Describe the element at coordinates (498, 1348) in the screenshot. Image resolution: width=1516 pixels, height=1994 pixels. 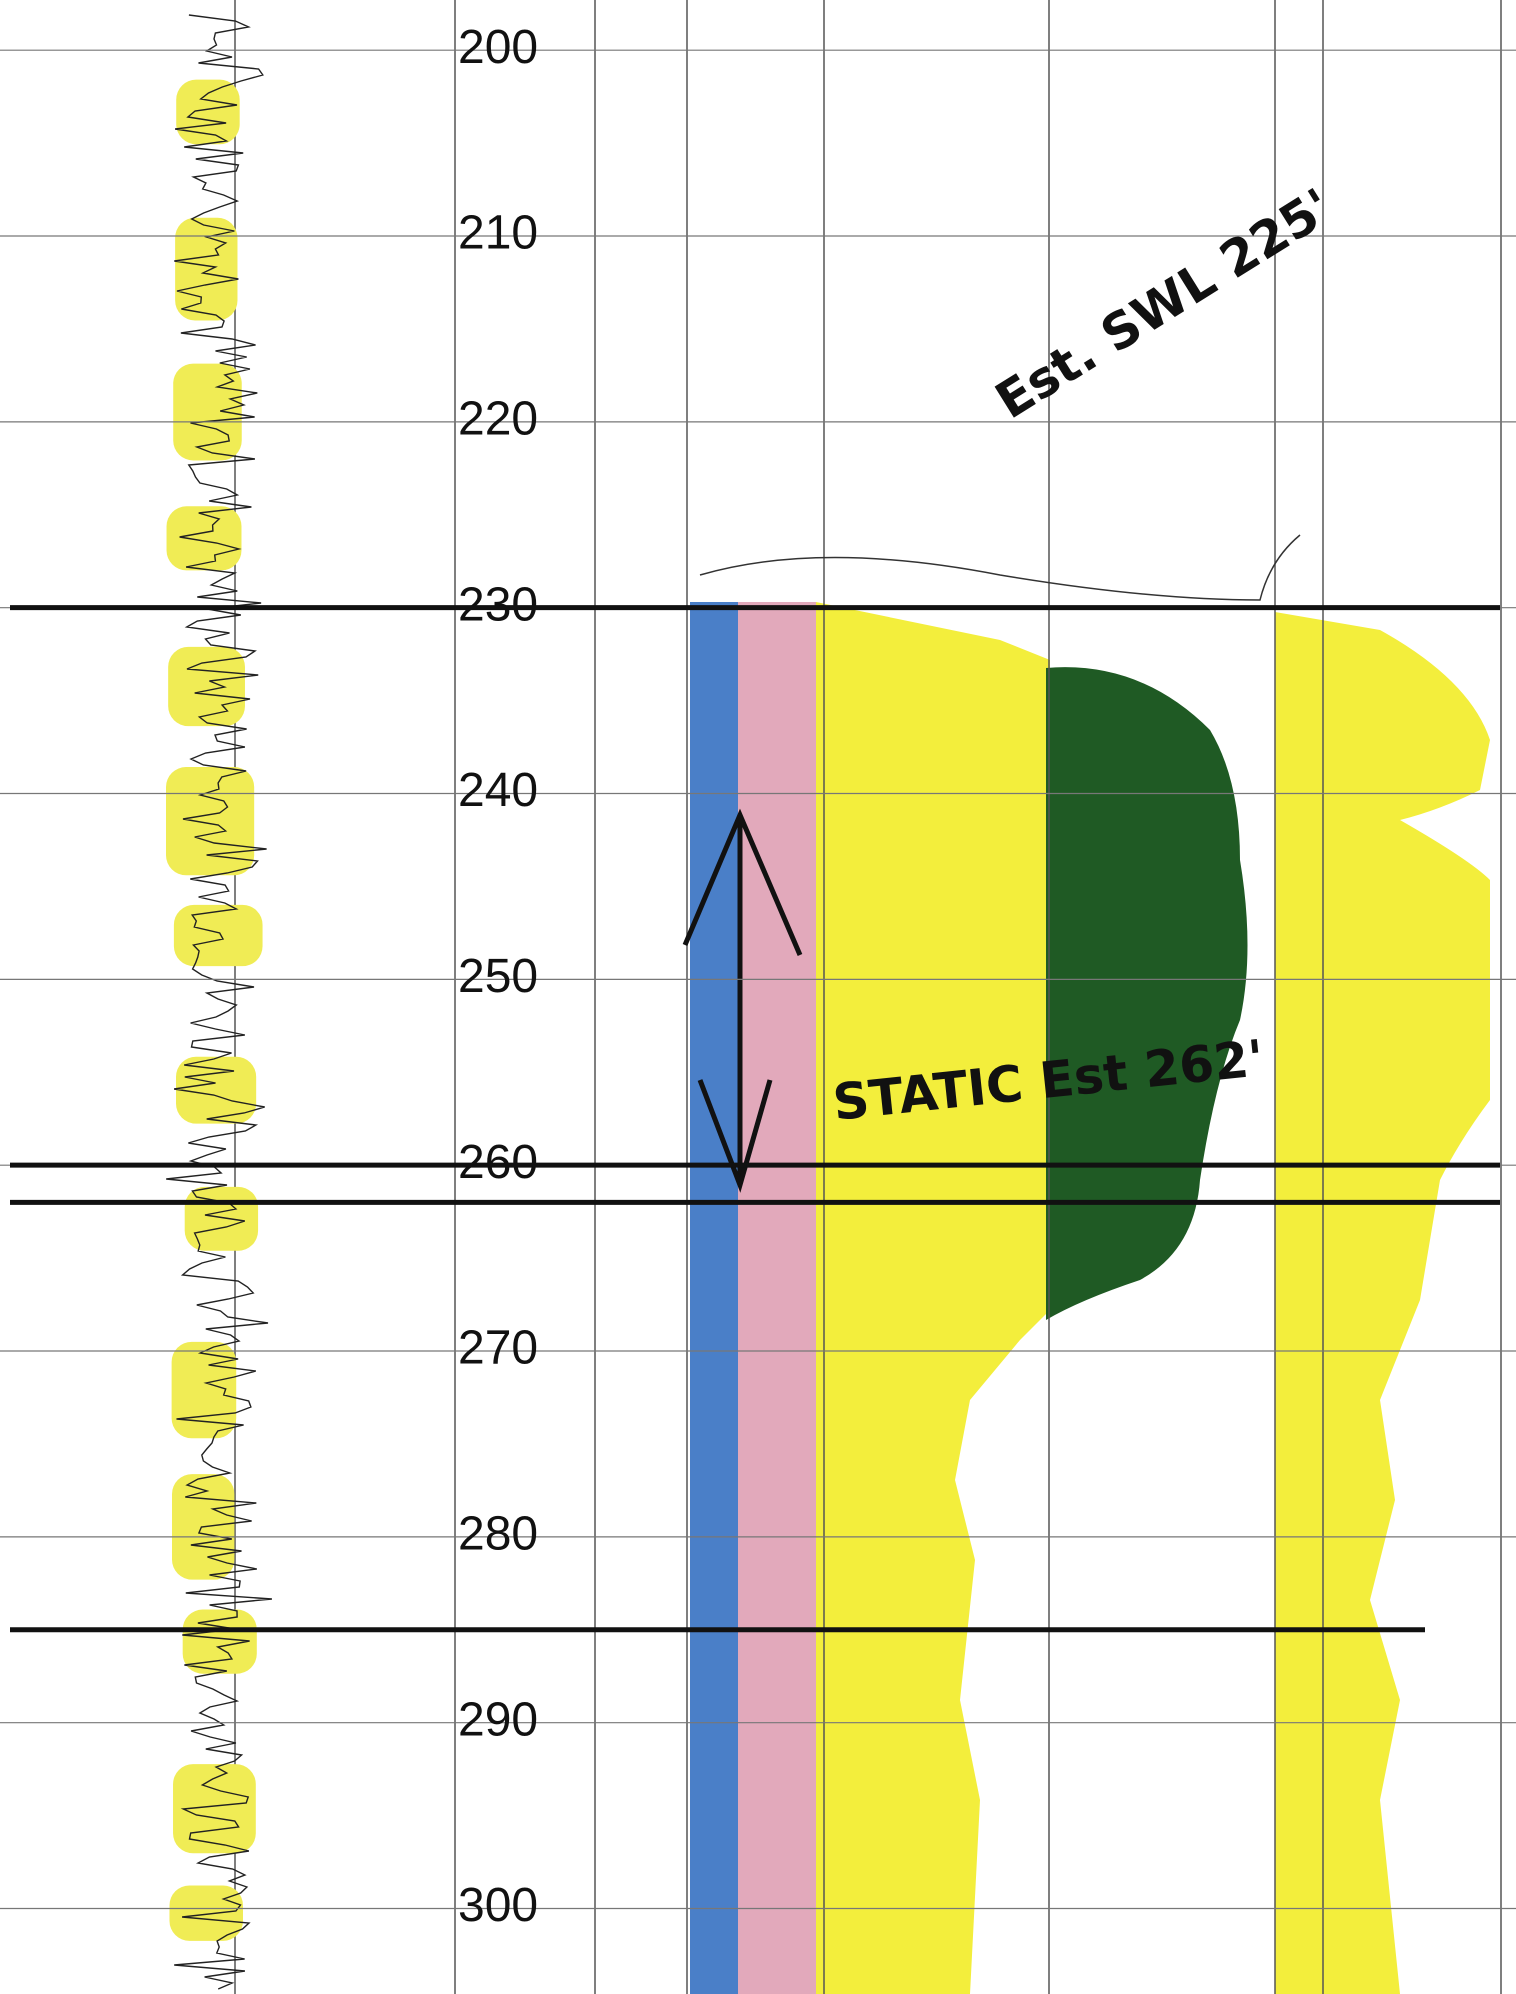
I see `depth-label: 270` at that location.